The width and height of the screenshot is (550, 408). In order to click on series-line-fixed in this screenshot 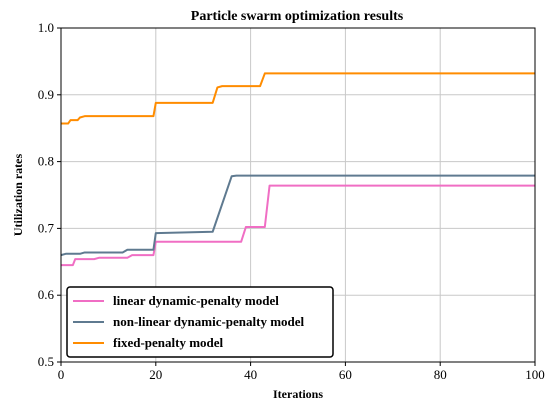, I will do `click(298, 98)`.